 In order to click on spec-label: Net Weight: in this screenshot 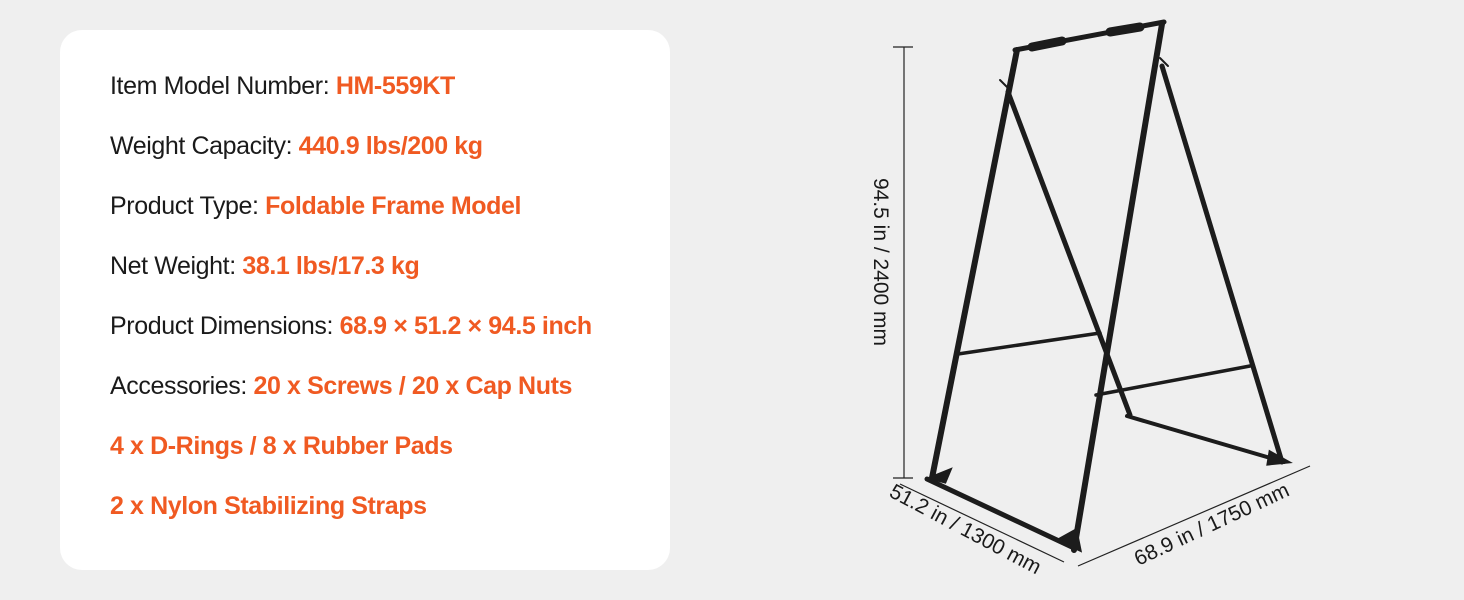, I will do `click(176, 266)`.